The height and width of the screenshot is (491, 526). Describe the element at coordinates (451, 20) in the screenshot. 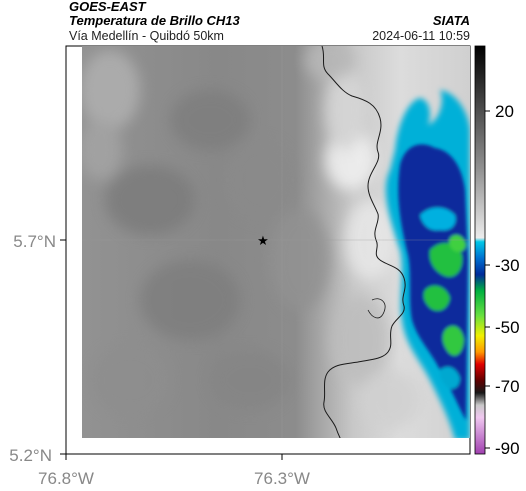

I see `agency-label: SIATA` at that location.